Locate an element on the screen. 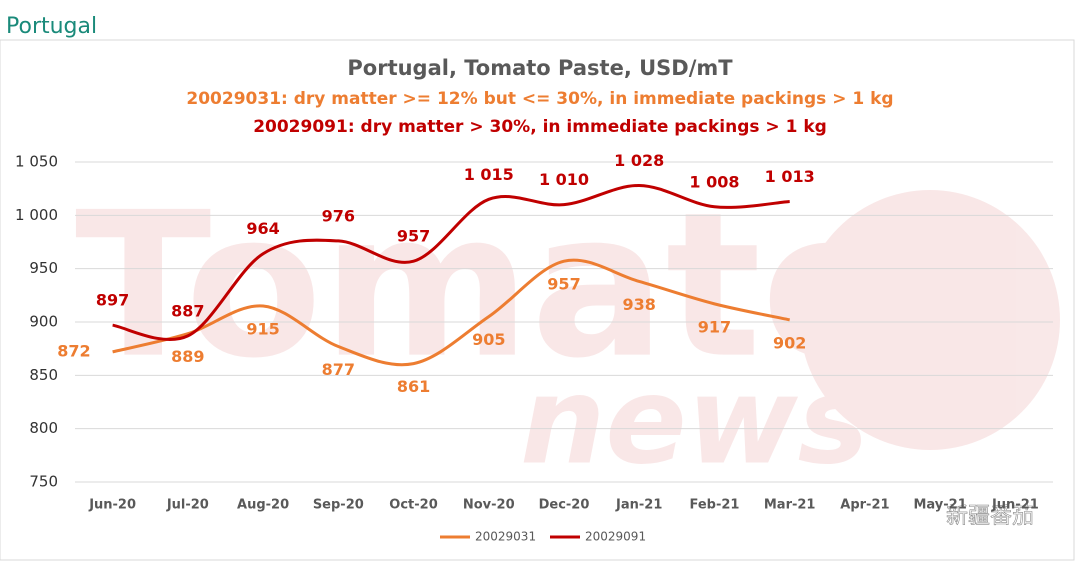 The image size is (1080, 565). data-label: 976 is located at coordinates (338, 215).